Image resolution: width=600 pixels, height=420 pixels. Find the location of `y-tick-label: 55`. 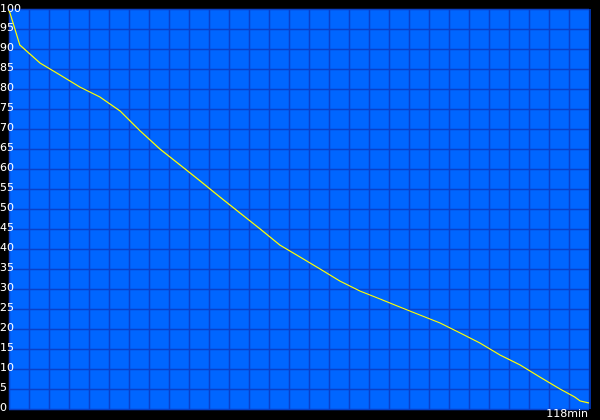

y-tick-label: 55 is located at coordinates (7, 187).